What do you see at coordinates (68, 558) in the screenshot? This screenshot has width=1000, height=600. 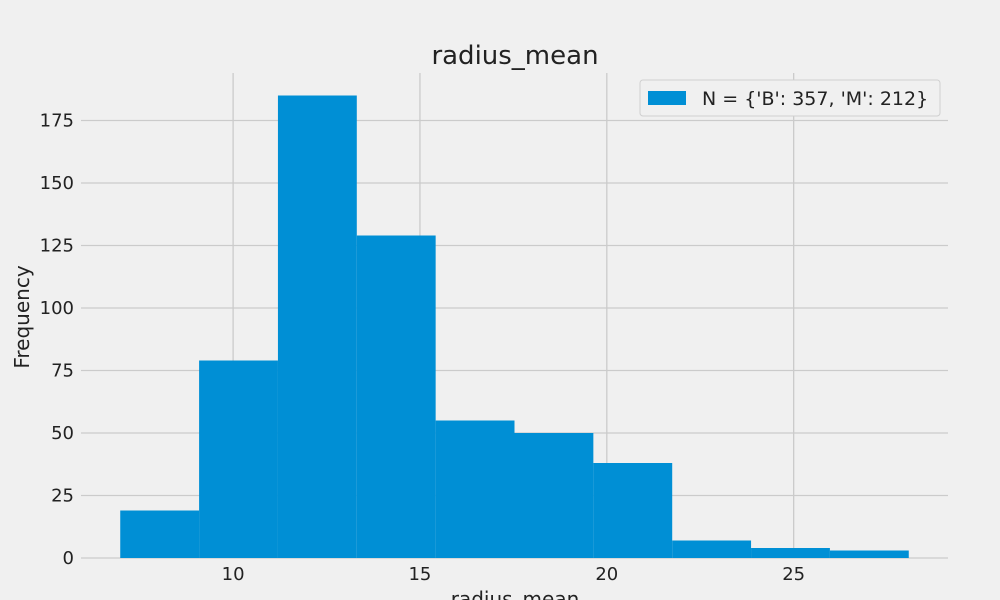 I see `y-tick-label: 0` at bounding box center [68, 558].